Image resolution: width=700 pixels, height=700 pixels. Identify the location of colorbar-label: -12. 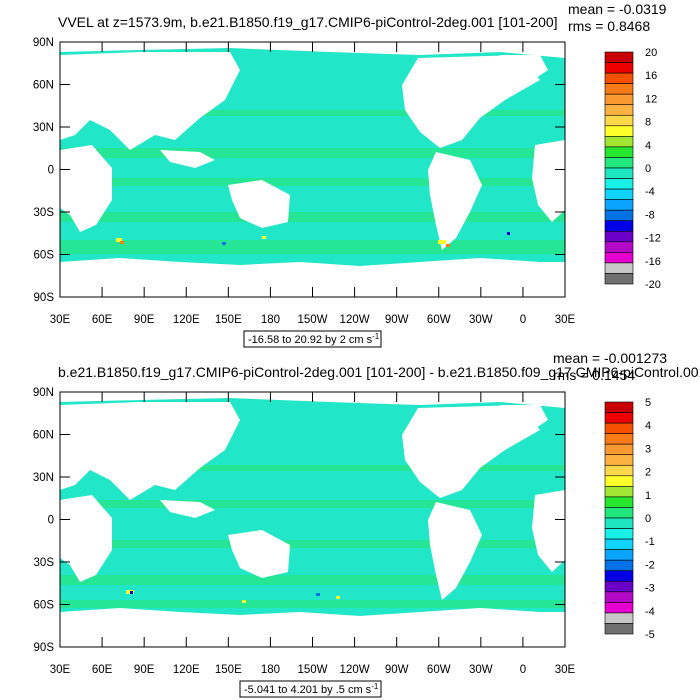
(653, 239).